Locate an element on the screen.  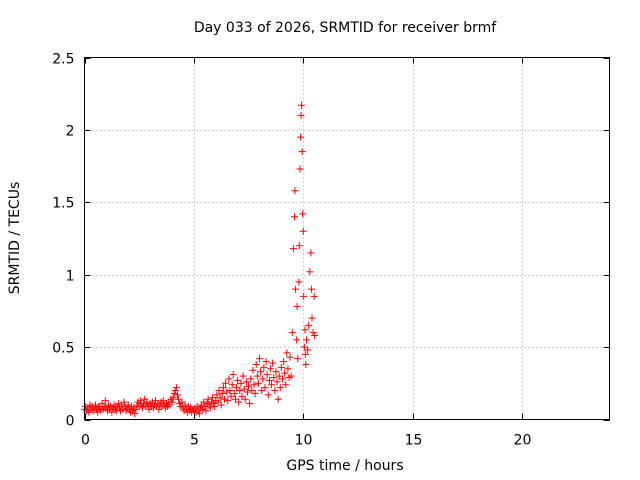
x-axis-label: GPS time / hours is located at coordinates (344, 466).